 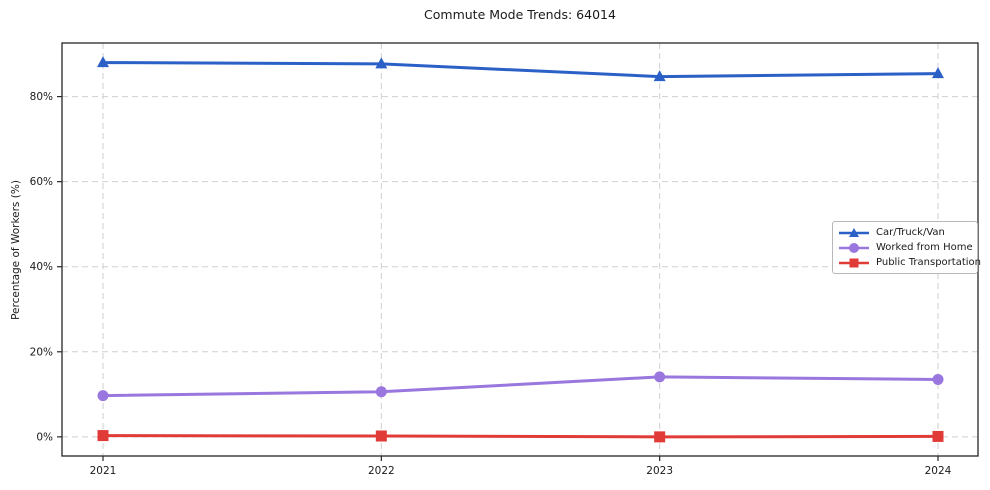 I want to click on legend-item-label: Worked from Home, so click(x=924, y=247).